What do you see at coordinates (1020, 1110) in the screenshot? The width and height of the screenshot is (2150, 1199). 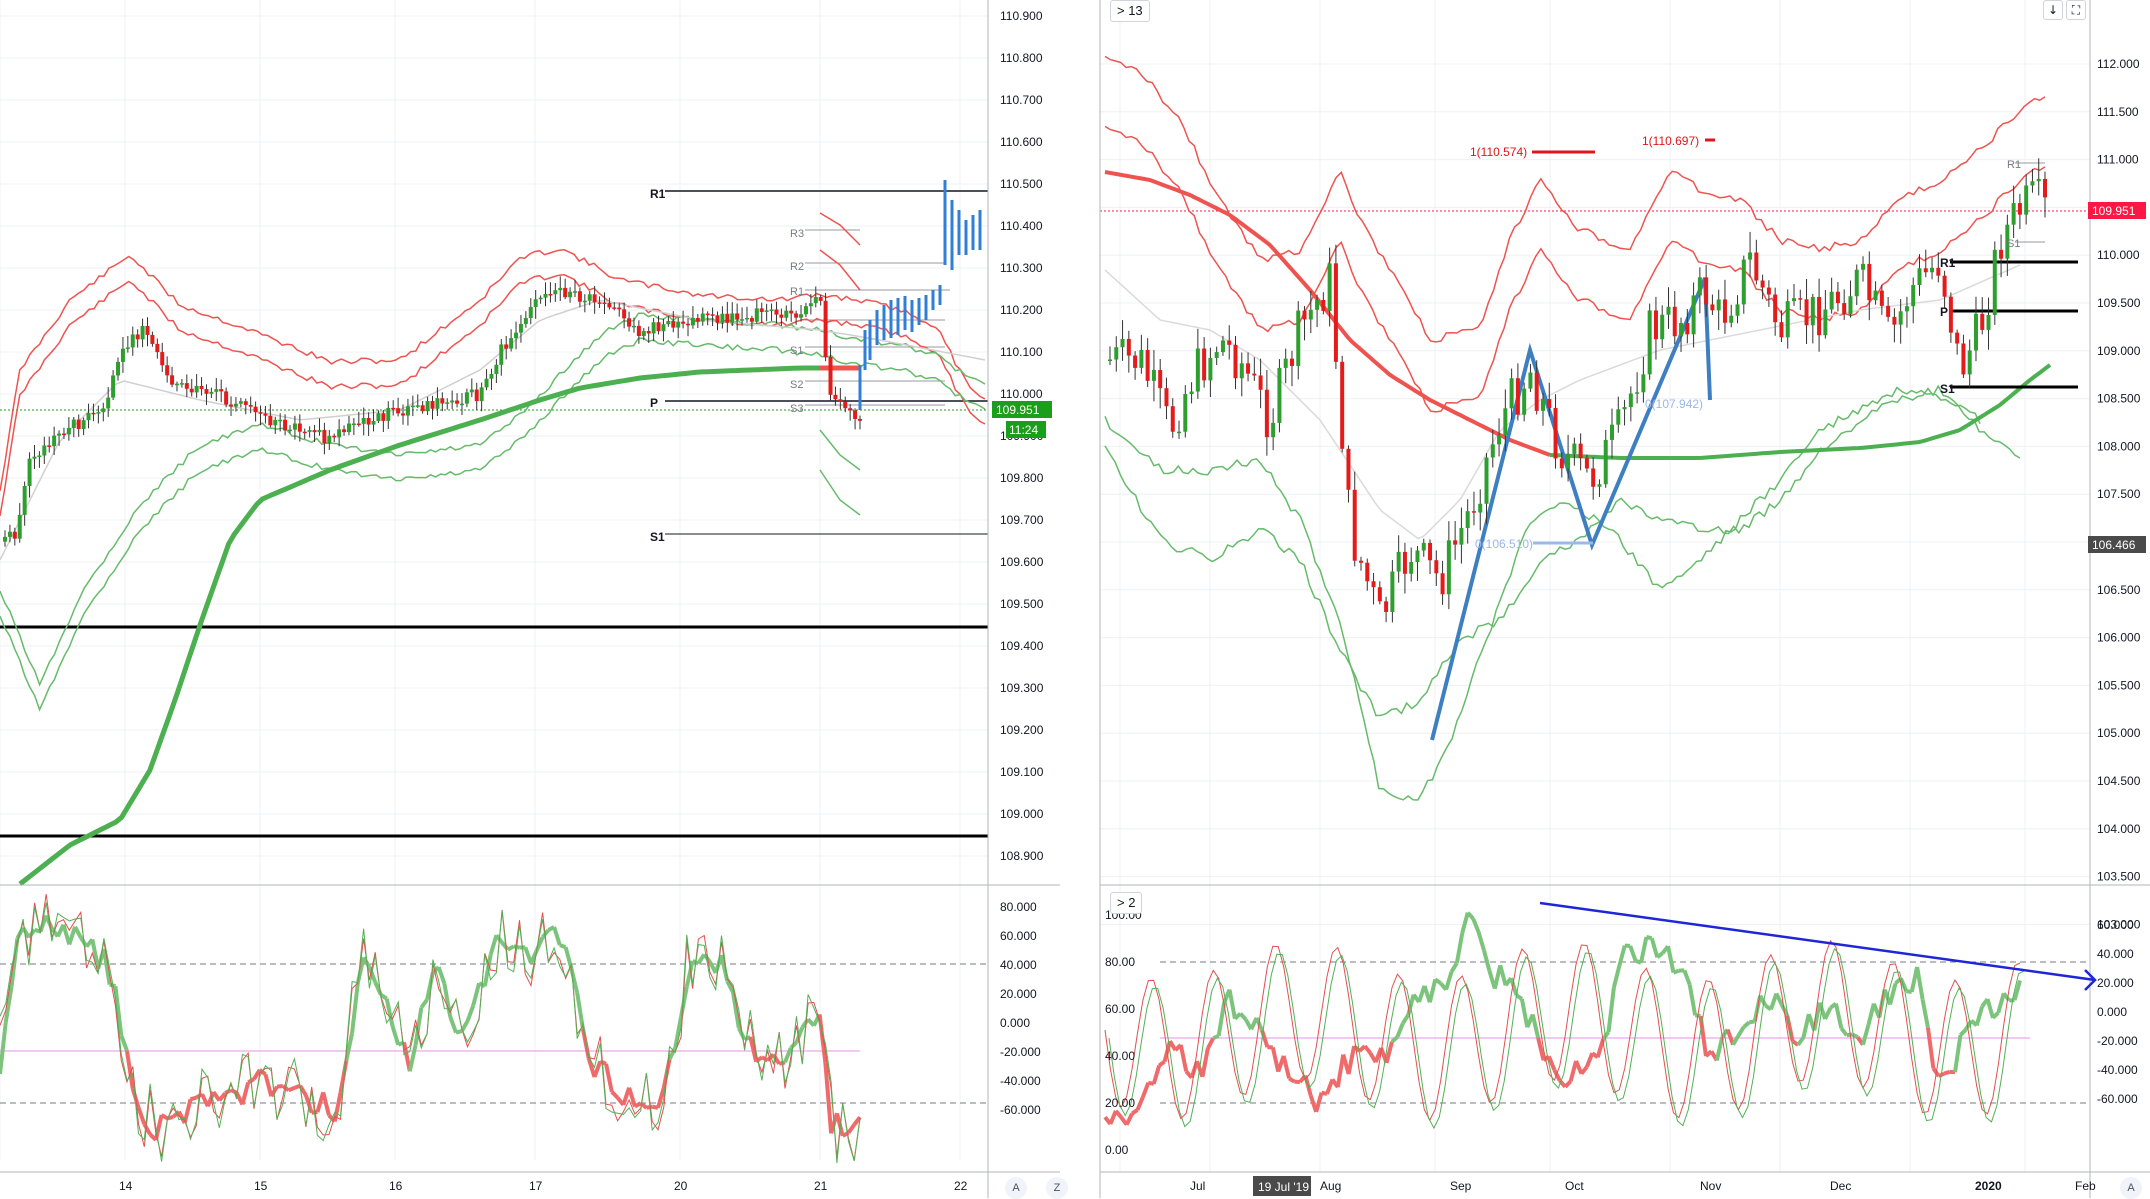 I see `left-osc-axis-label: -60.000` at bounding box center [1020, 1110].